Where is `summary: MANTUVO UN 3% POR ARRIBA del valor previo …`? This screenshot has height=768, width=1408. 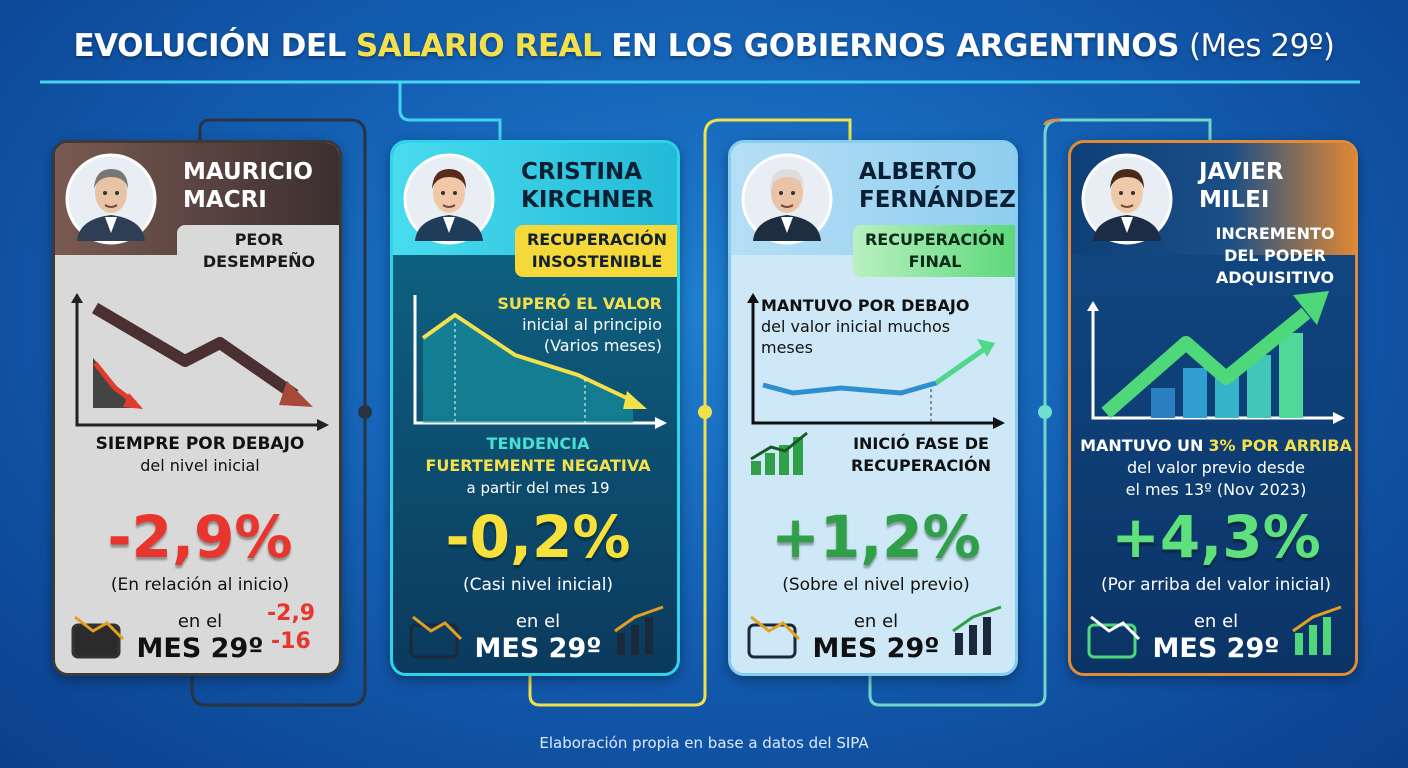 summary: MANTUVO UN 3% POR ARRIBA del valor previo … is located at coordinates (1213, 468).